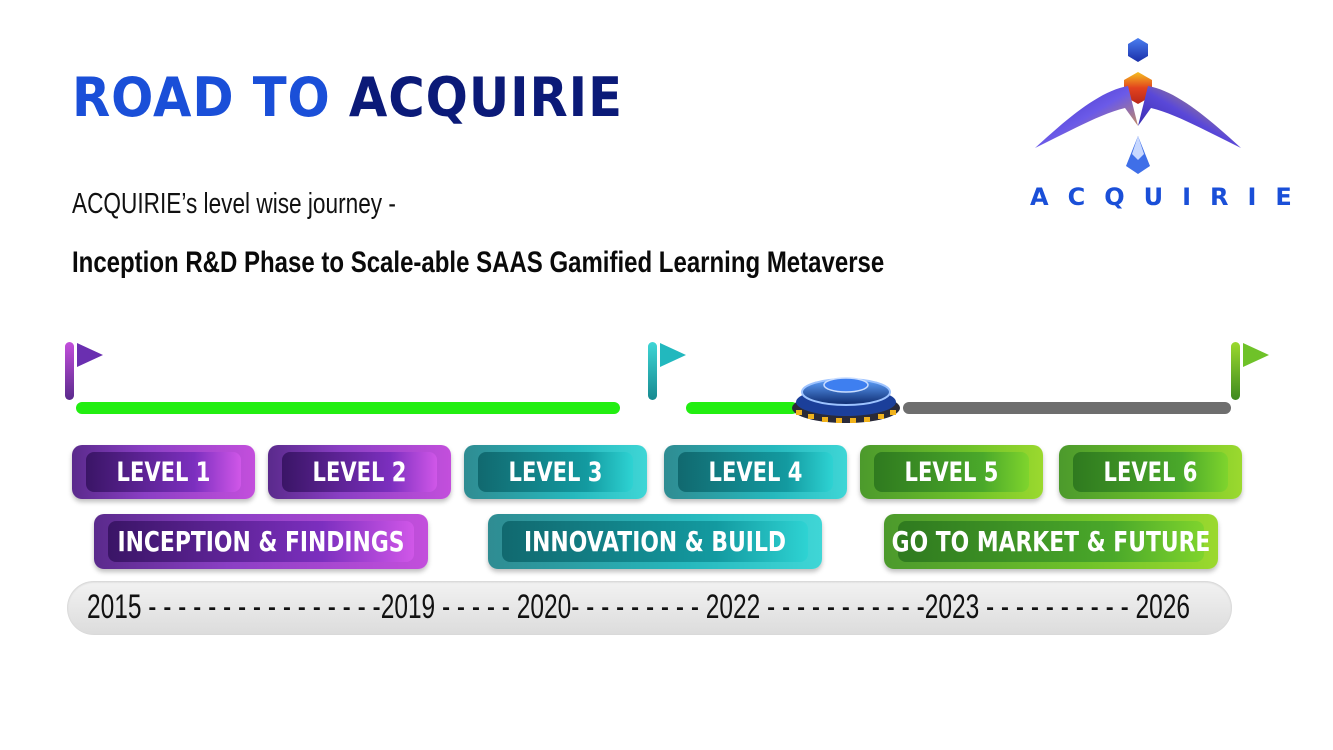  I want to click on phase-innovation-pill: INNOVATION & BUILD, so click(655, 541).